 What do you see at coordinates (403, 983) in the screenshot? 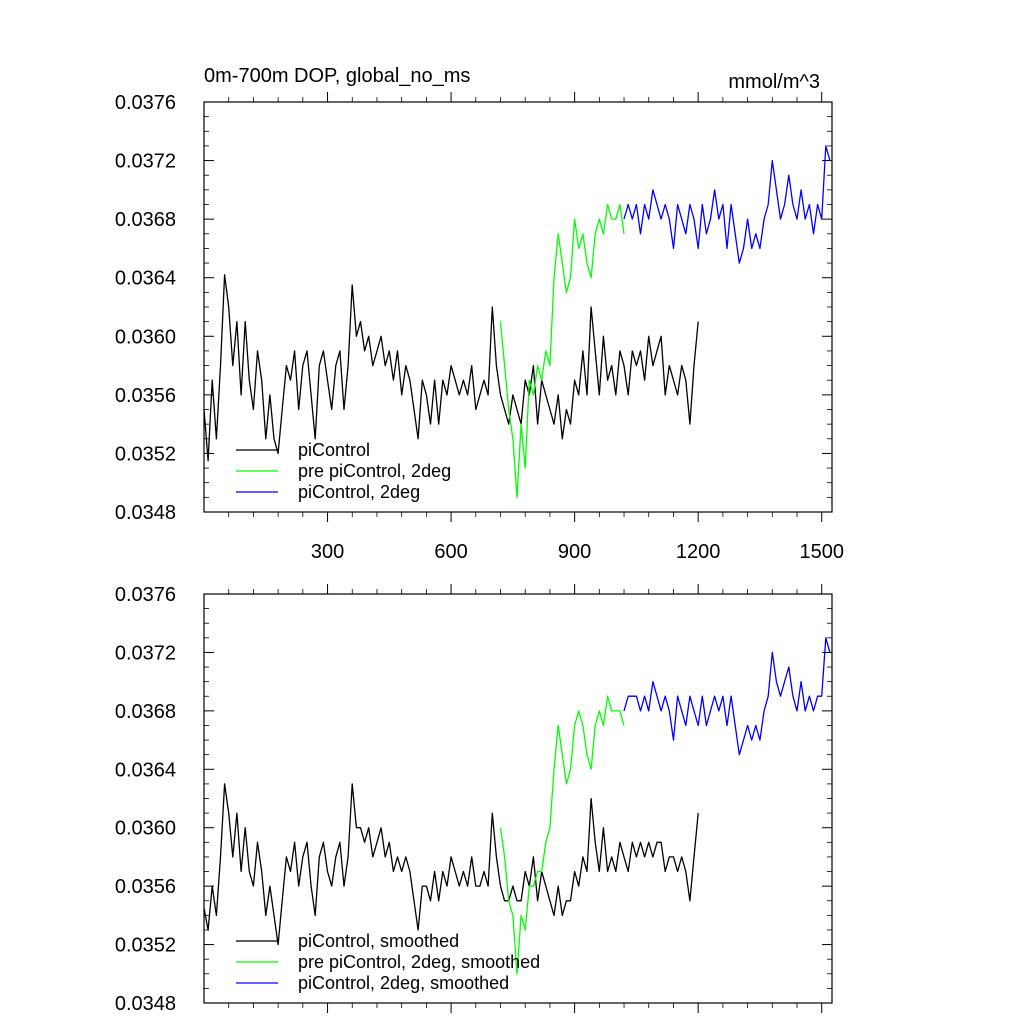
I see `legend-label: piControl, 2deg, smoothed` at bounding box center [403, 983].